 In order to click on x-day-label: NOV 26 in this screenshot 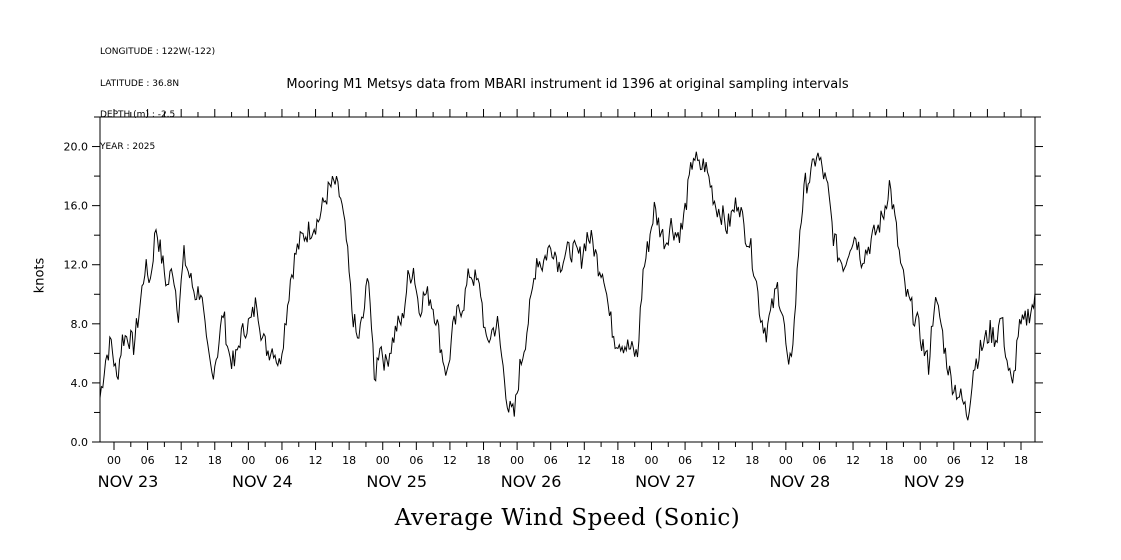, I will do `click(531, 481)`.